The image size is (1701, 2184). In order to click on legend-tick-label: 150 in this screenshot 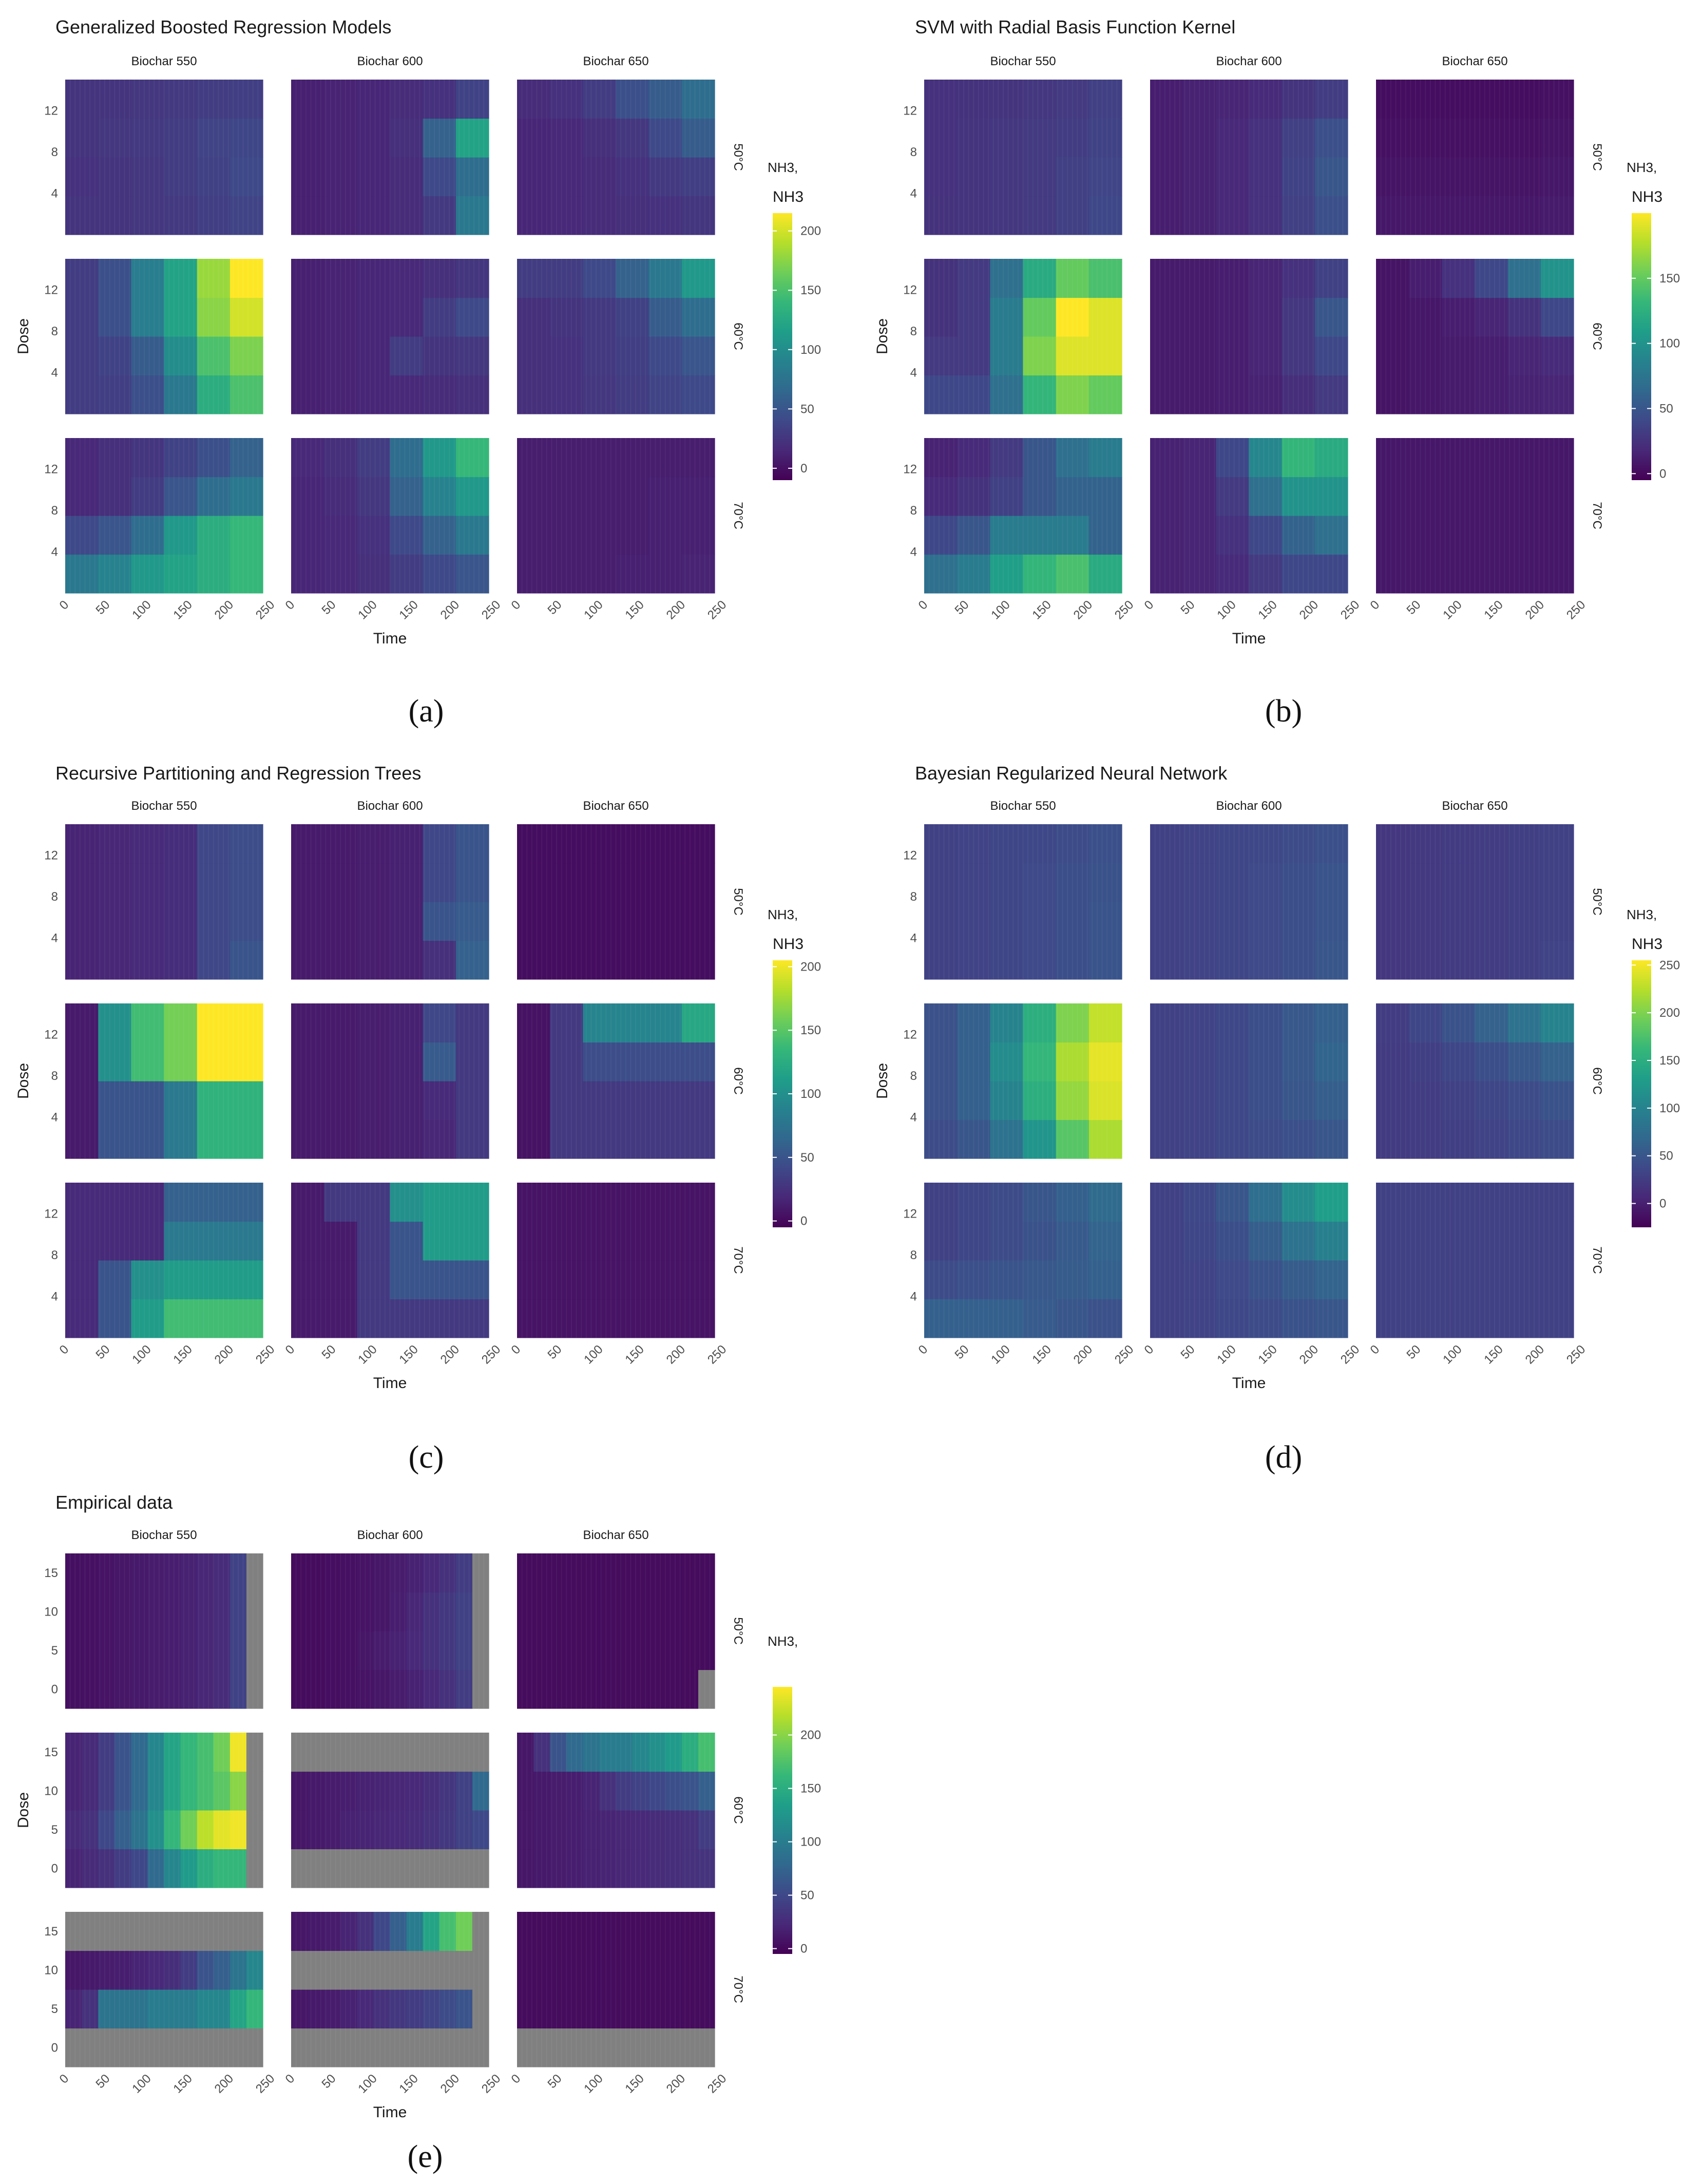, I will do `click(810, 1789)`.